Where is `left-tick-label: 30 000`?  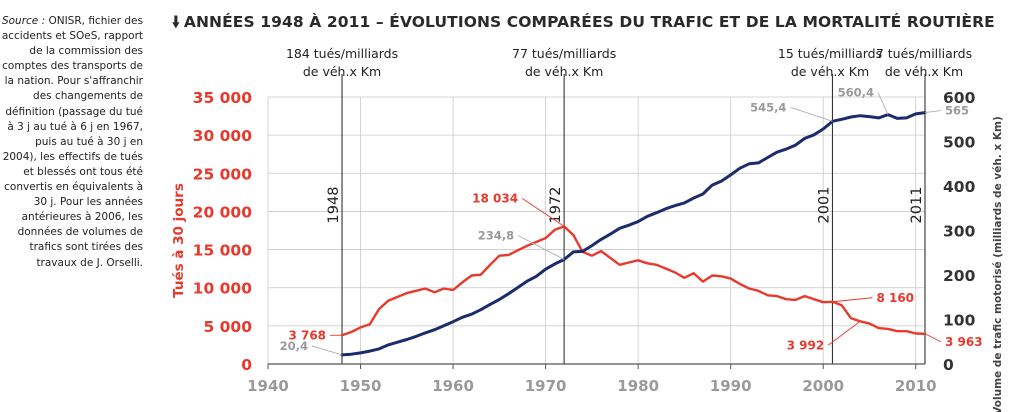 left-tick-label: 30 000 is located at coordinates (223, 136).